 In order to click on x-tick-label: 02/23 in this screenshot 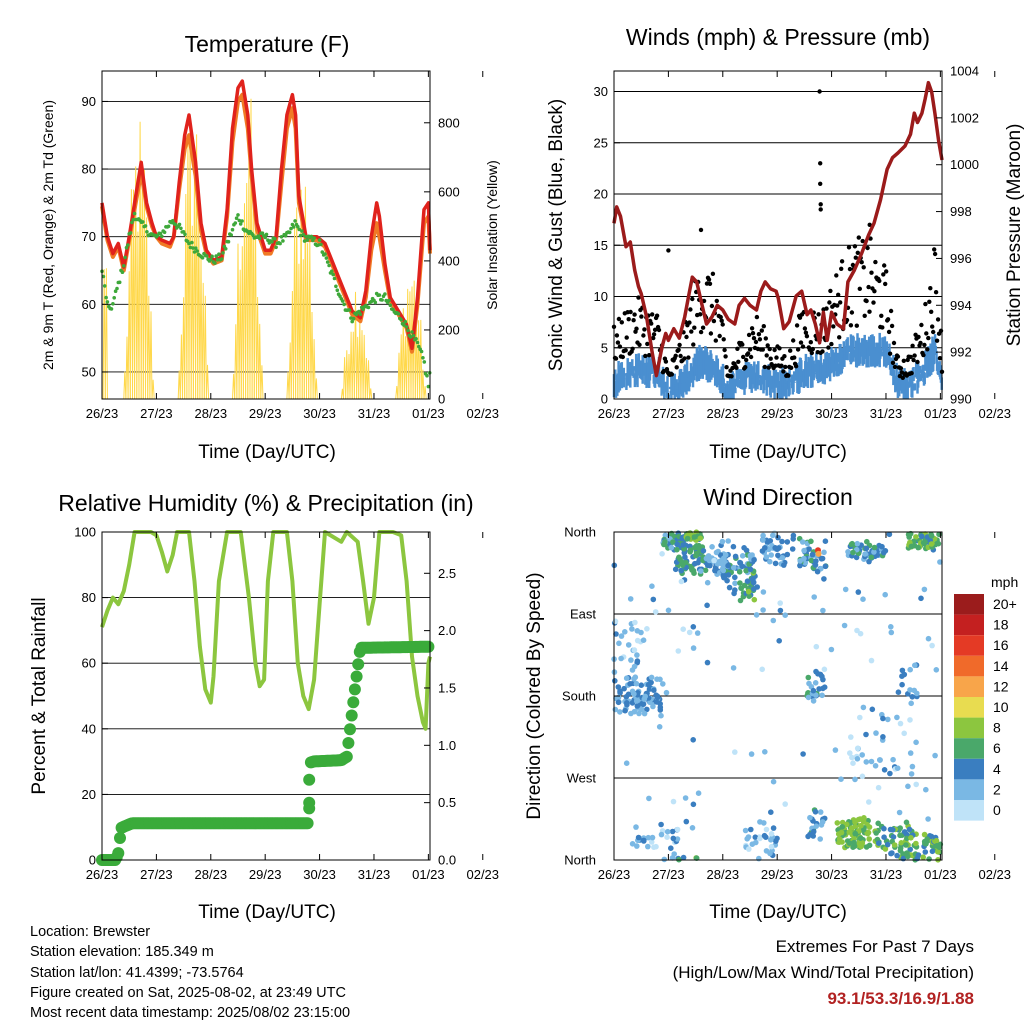, I will do `click(994, 874)`.